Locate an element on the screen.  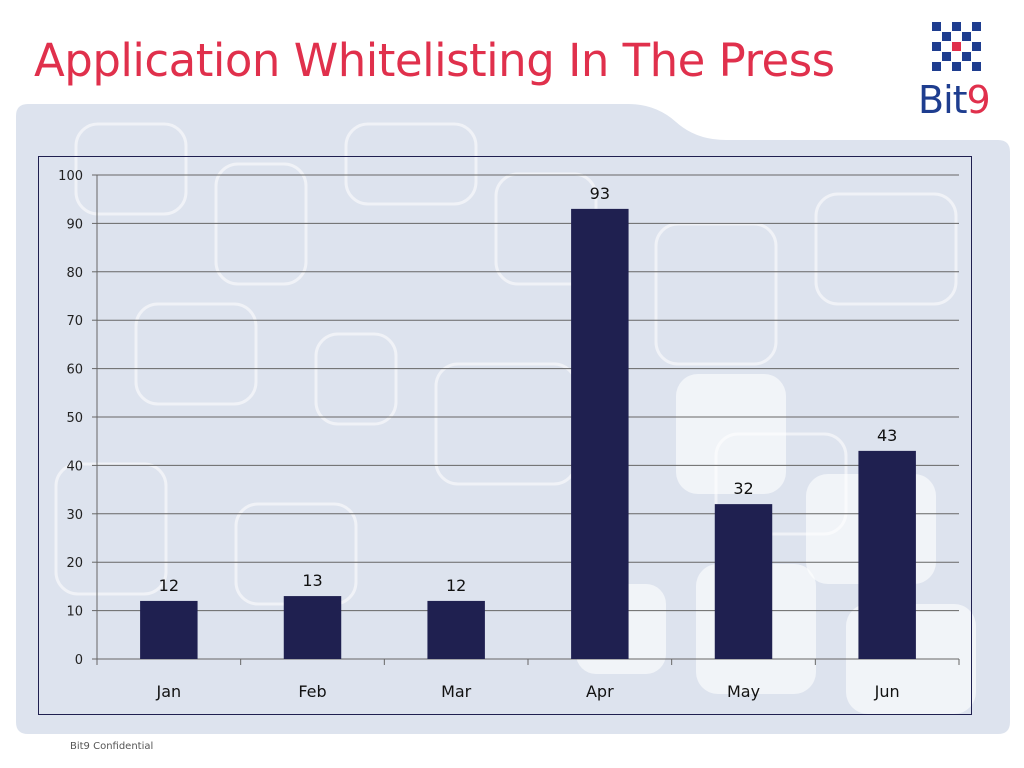
x-tick-label: May is located at coordinates (743, 691).